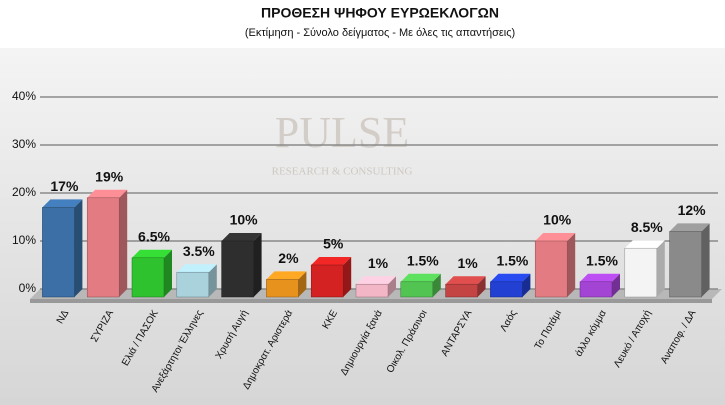 The width and height of the screenshot is (725, 405). What do you see at coordinates (64, 186) in the screenshot?
I see `value-label: 17%` at bounding box center [64, 186].